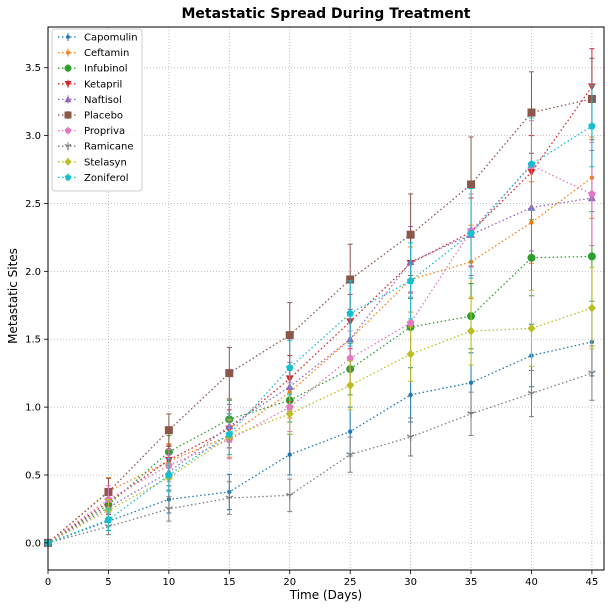  Describe the element at coordinates (350, 582) in the screenshot. I see `x-tick-label: 25` at that location.